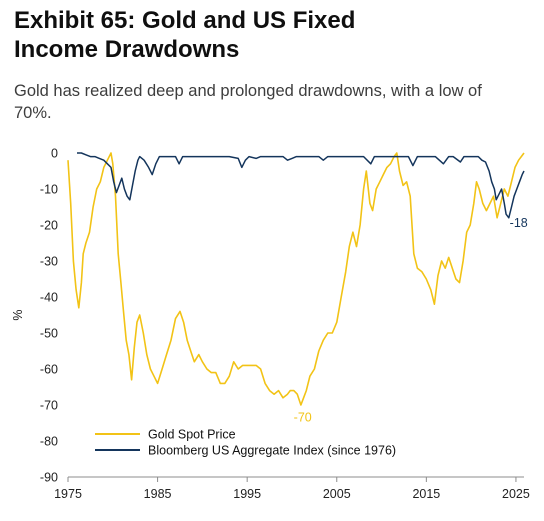 Image resolution: width=544 pixels, height=521 pixels. What do you see at coordinates (49, 334) in the screenshot?
I see `y-tick-label: -50` at bounding box center [49, 334].